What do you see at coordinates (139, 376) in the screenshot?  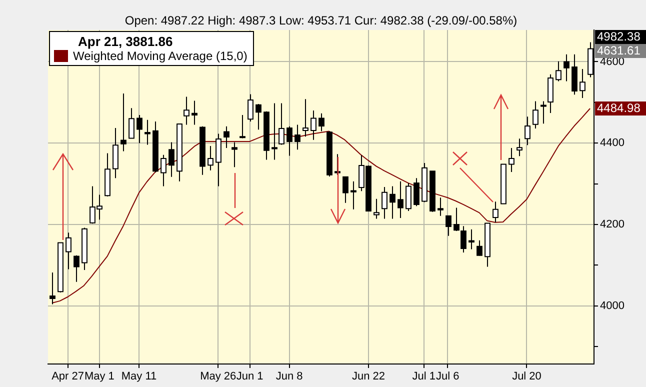 I see `x-tick-label: May 11` at bounding box center [139, 376].